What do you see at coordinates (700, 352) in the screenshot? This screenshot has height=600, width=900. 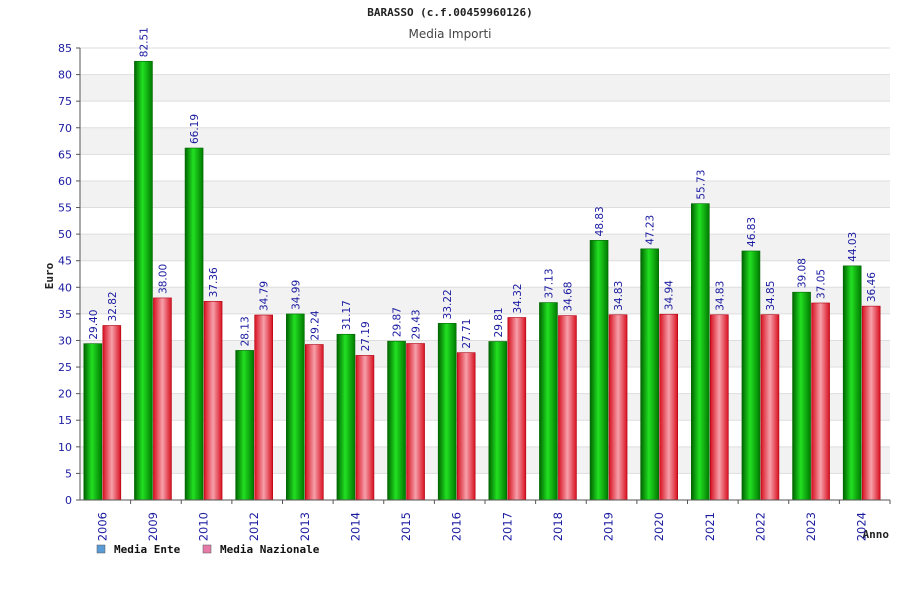 I see `bar-media-ente-2021` at bounding box center [700, 352].